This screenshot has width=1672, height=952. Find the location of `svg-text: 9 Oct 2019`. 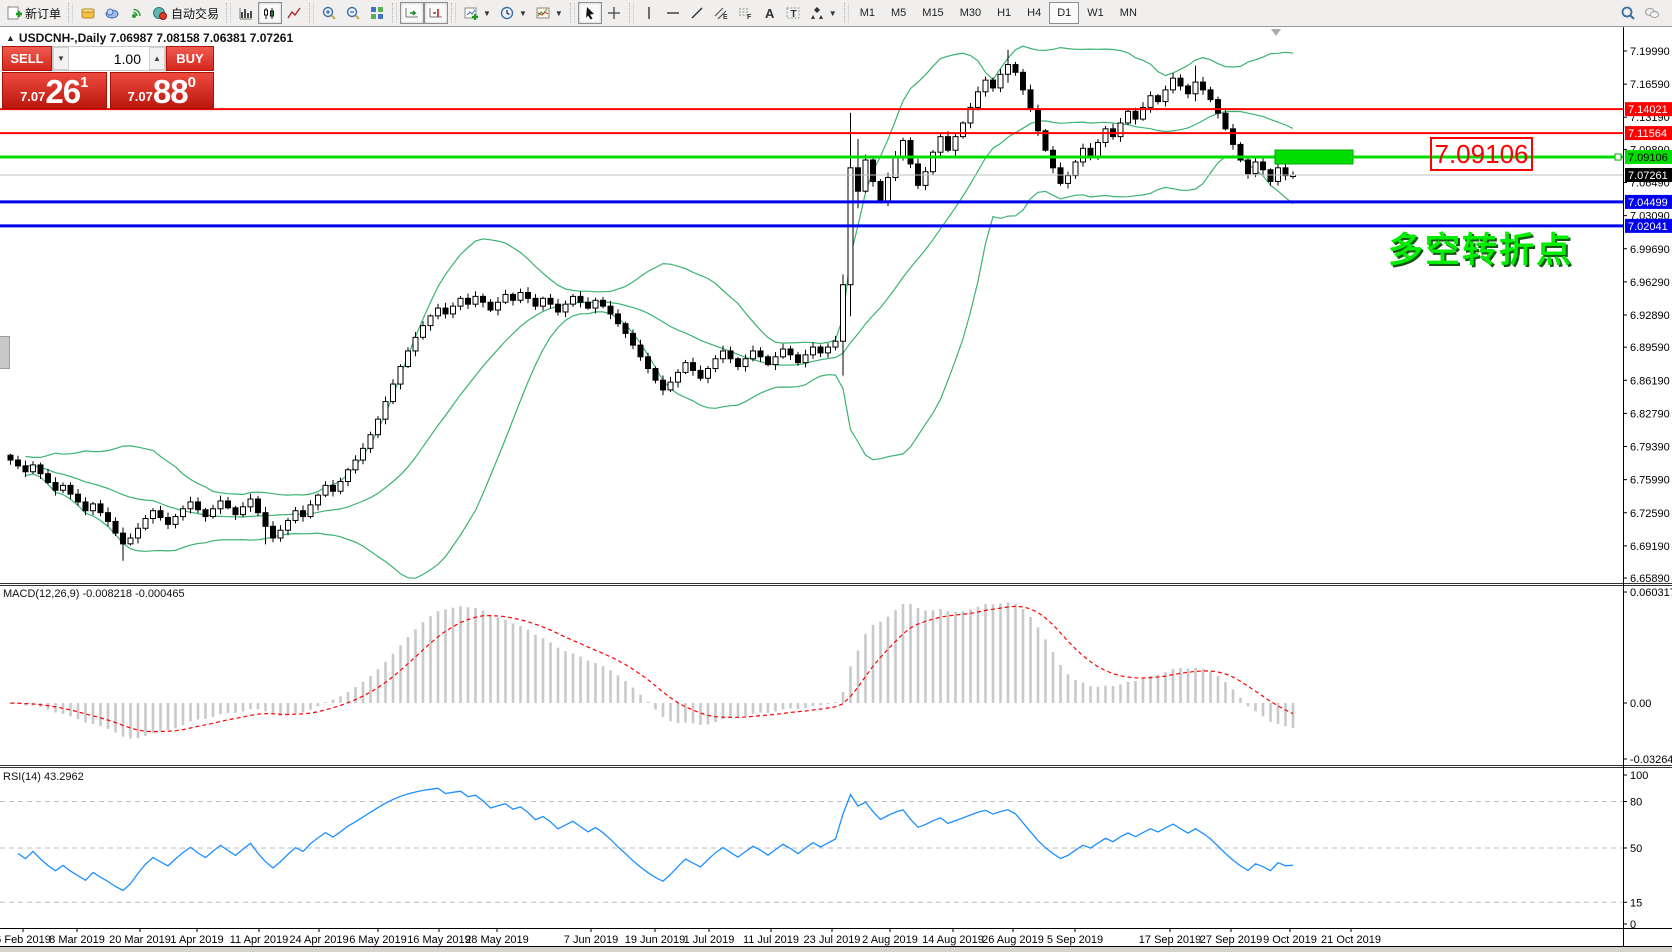

svg-text: 9 Oct 2019 is located at coordinates (1290, 940).